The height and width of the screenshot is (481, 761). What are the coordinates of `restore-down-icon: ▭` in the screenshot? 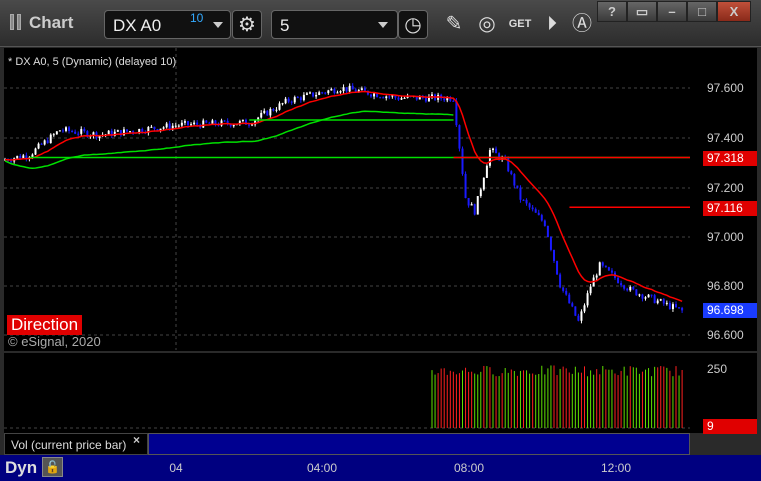 It's located at (642, 11).